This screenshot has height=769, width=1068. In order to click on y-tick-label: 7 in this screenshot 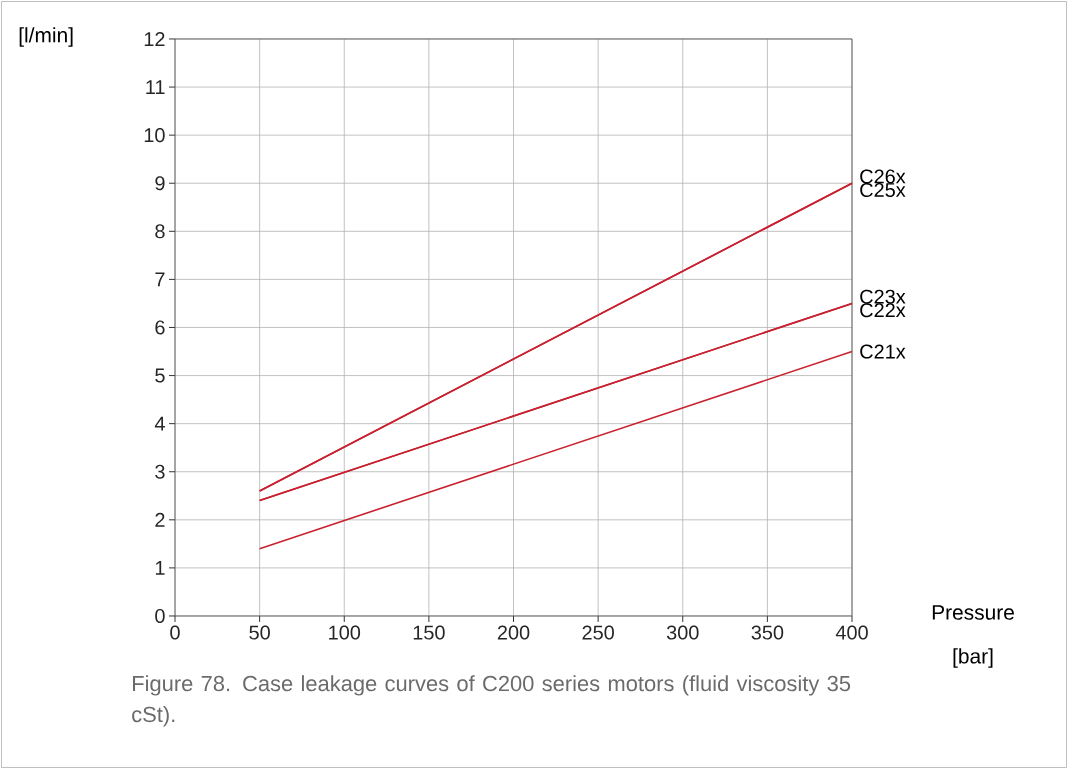, I will do `click(160, 279)`.